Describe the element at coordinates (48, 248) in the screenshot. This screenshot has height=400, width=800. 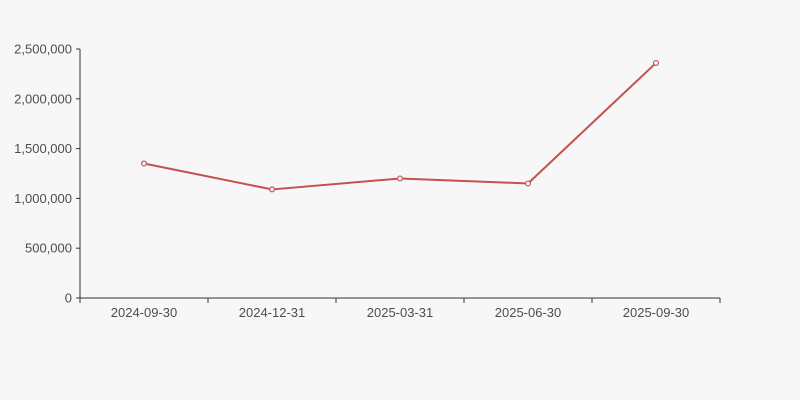
I see `y-axis-tick-label: 500,000` at that location.